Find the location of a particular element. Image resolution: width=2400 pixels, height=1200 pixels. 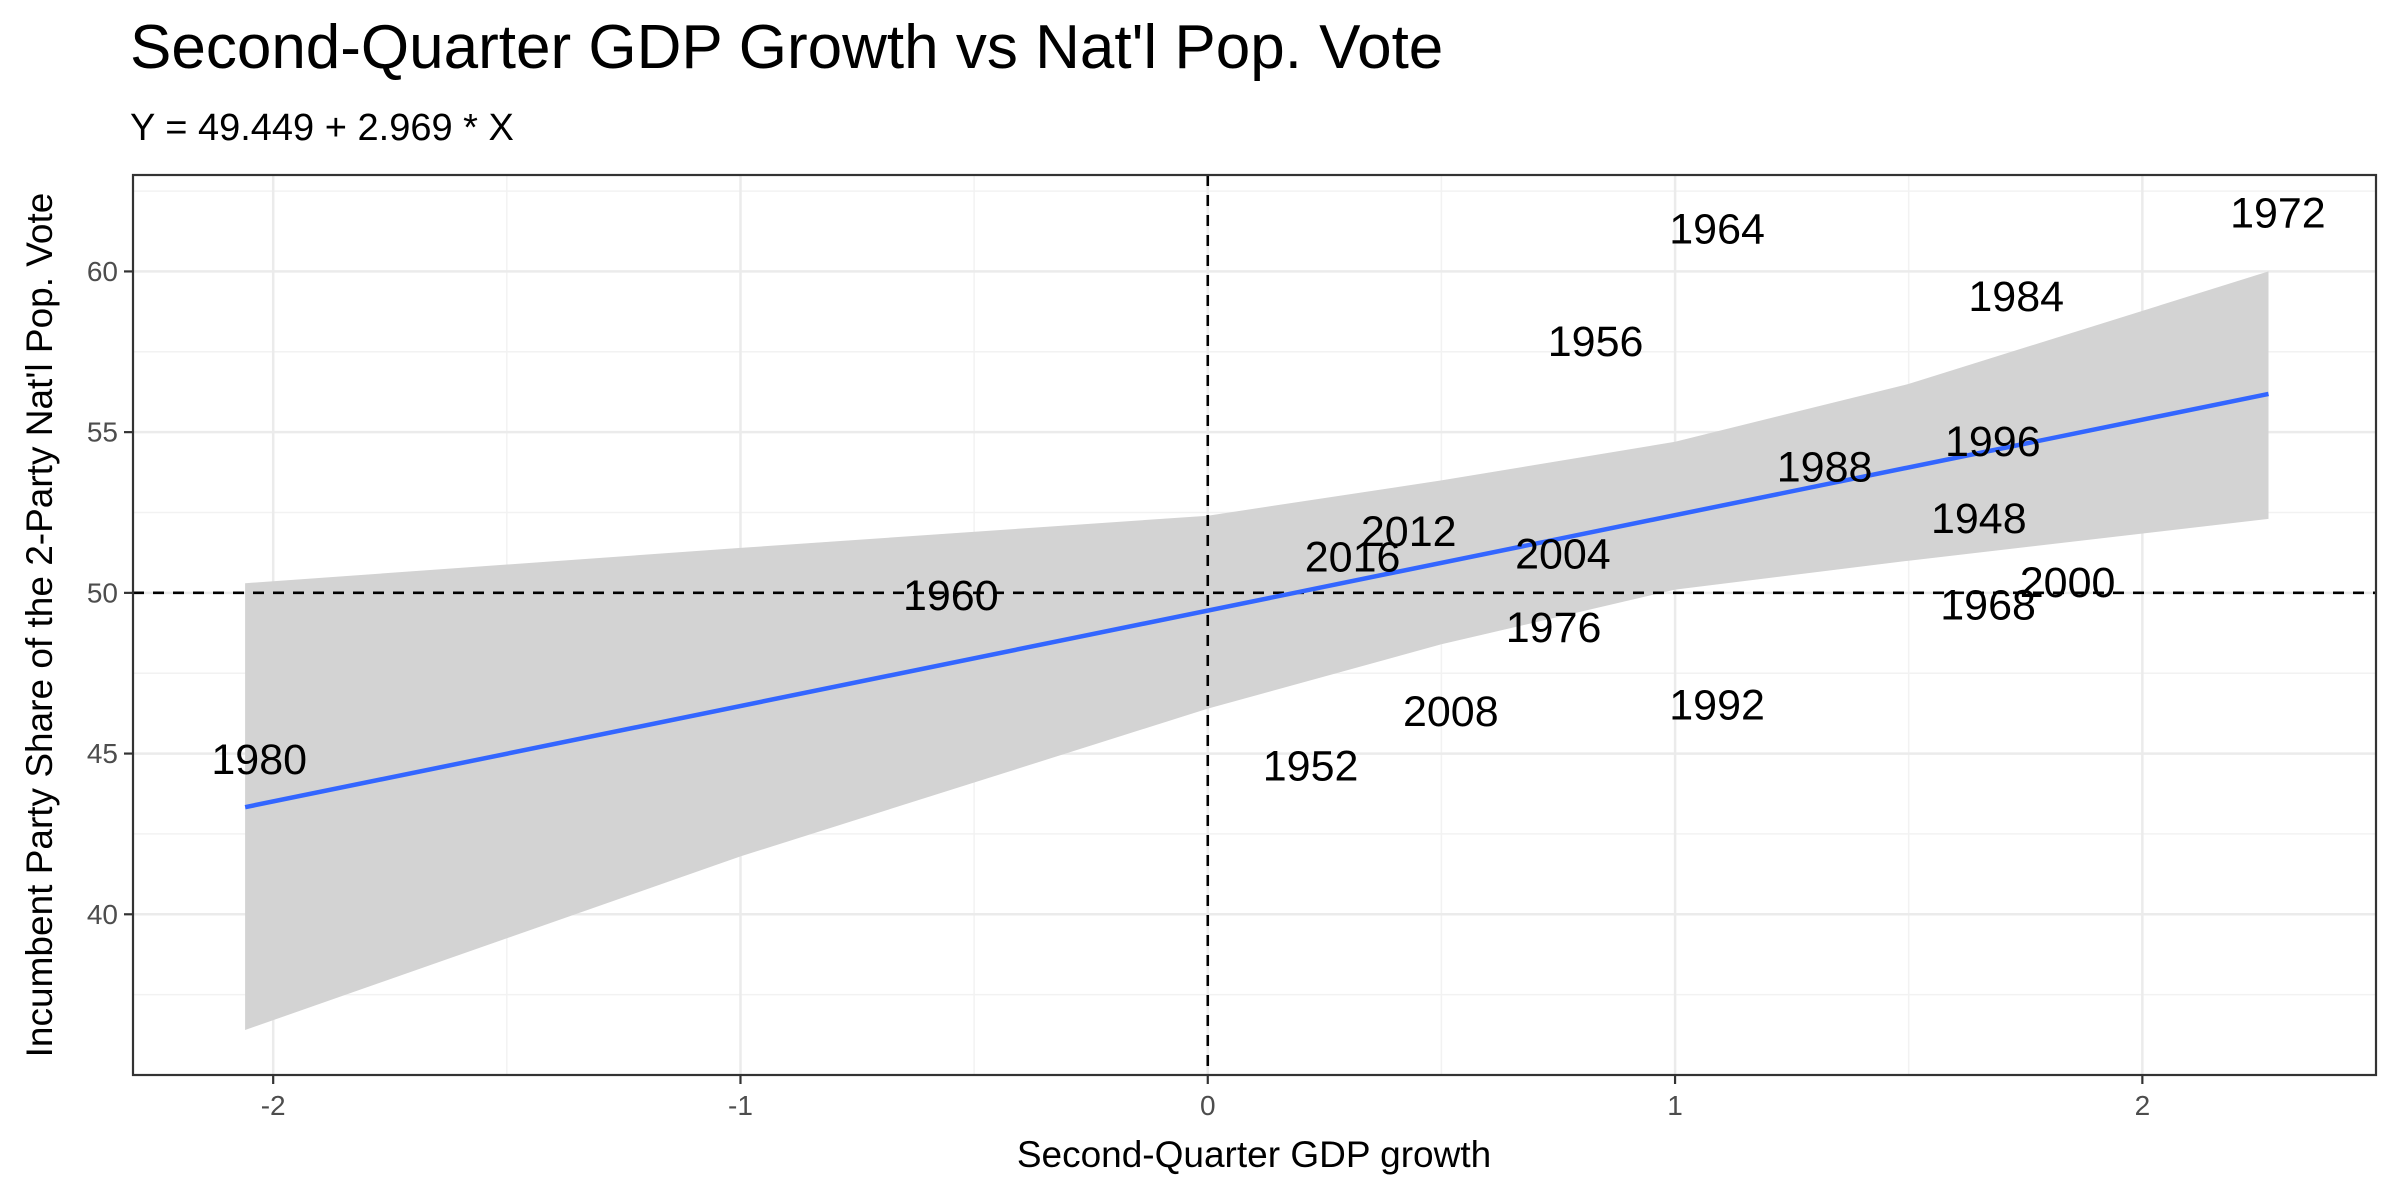

point-label-1964: 1964 is located at coordinates (1717, 230).